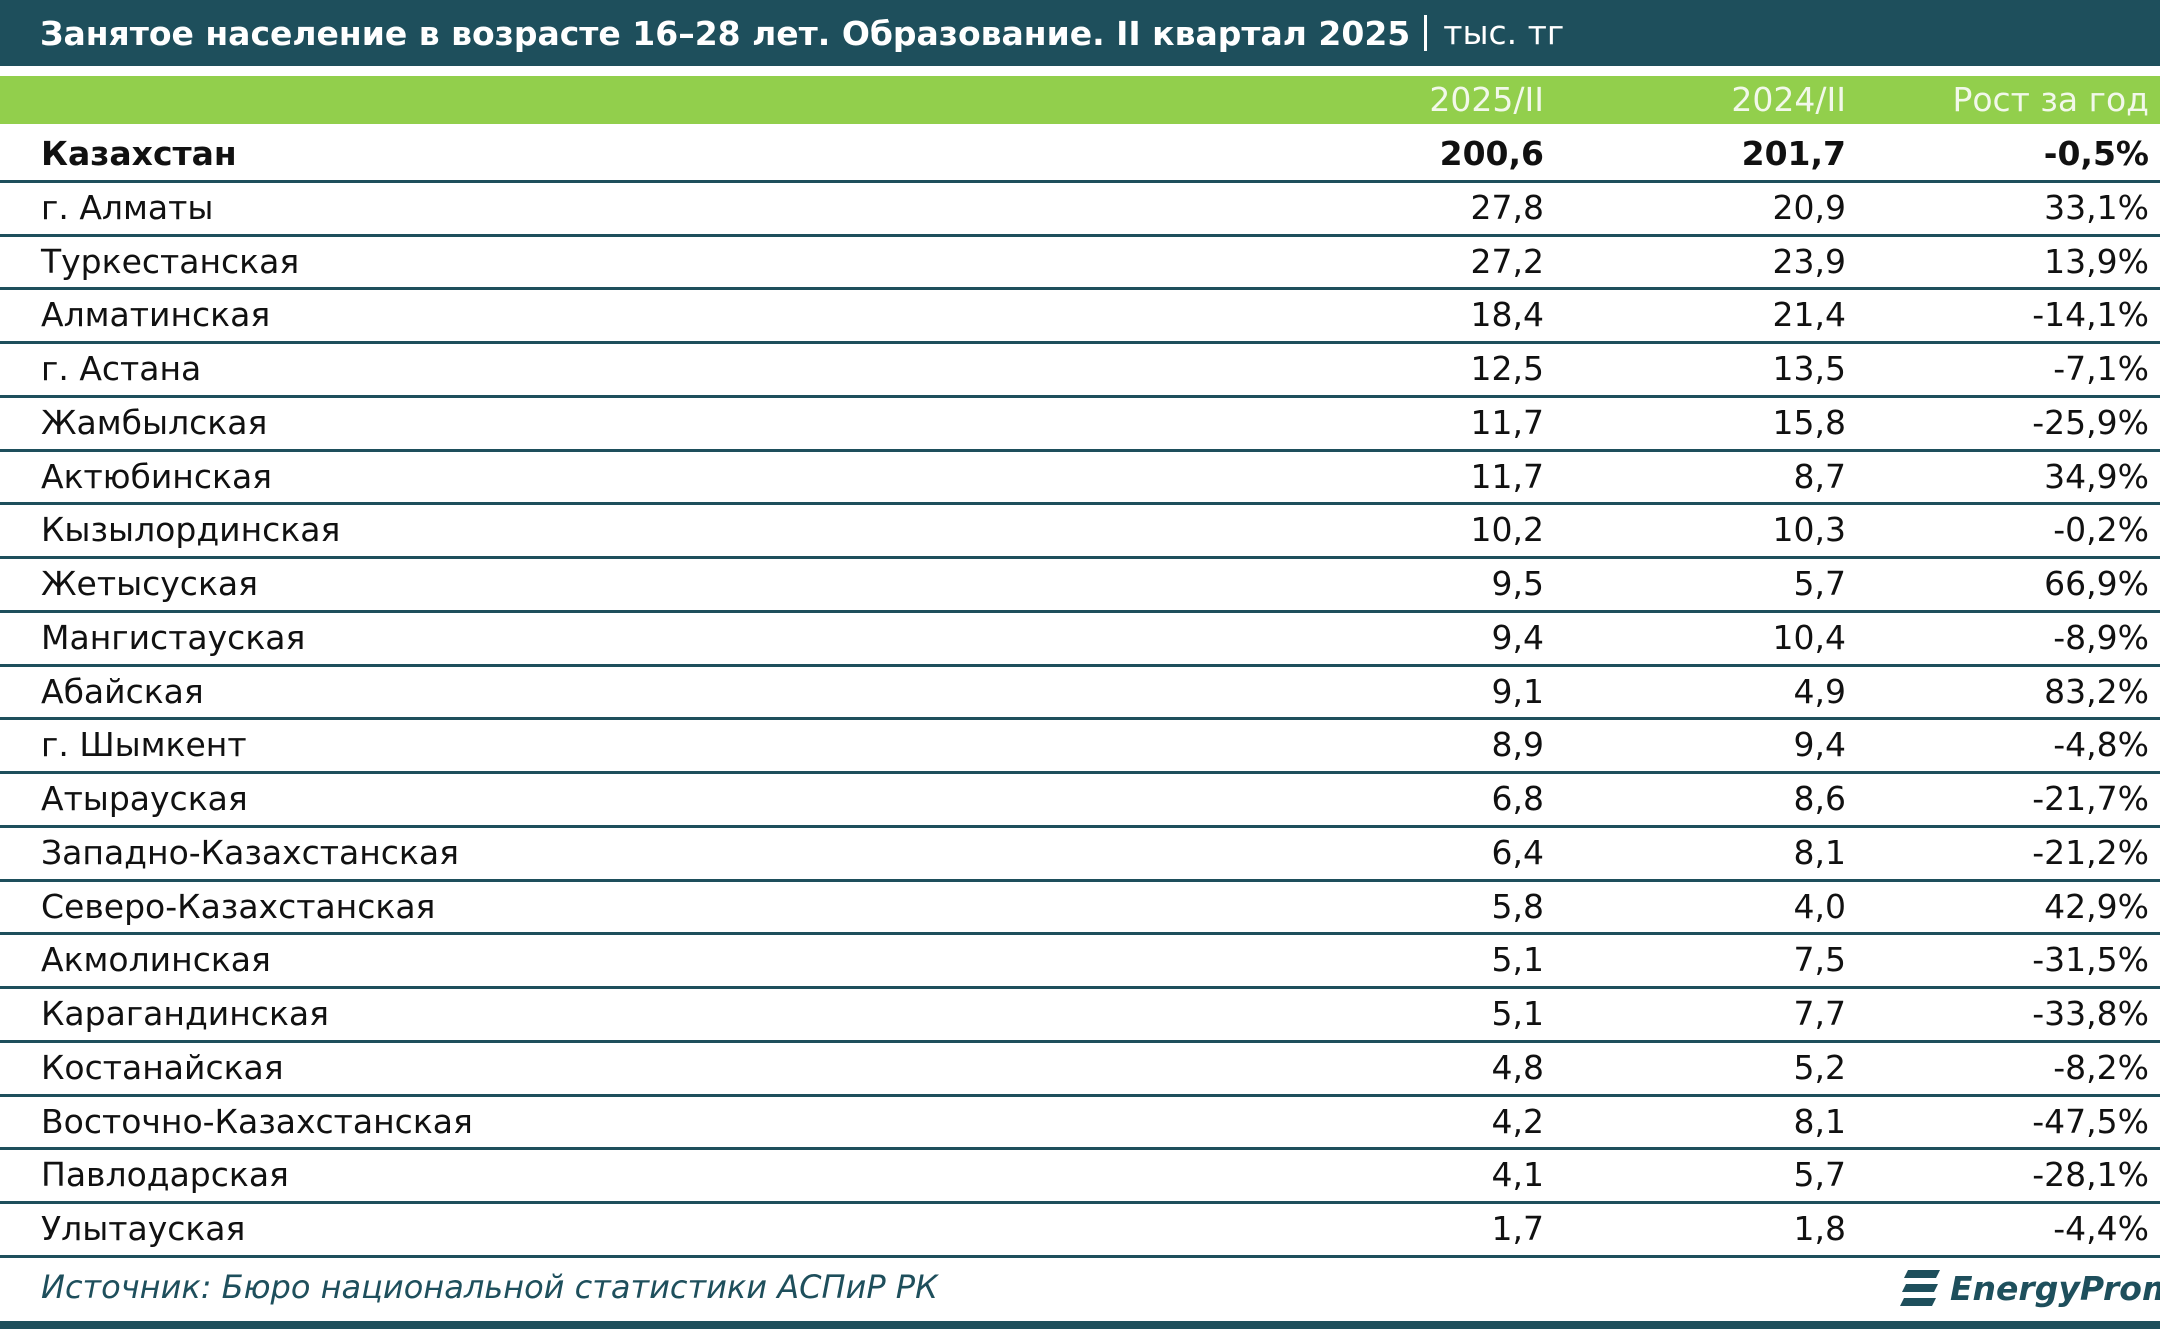 The width and height of the screenshot is (2160, 1329). I want to click on value-cell: 11,7, so click(1507, 422).